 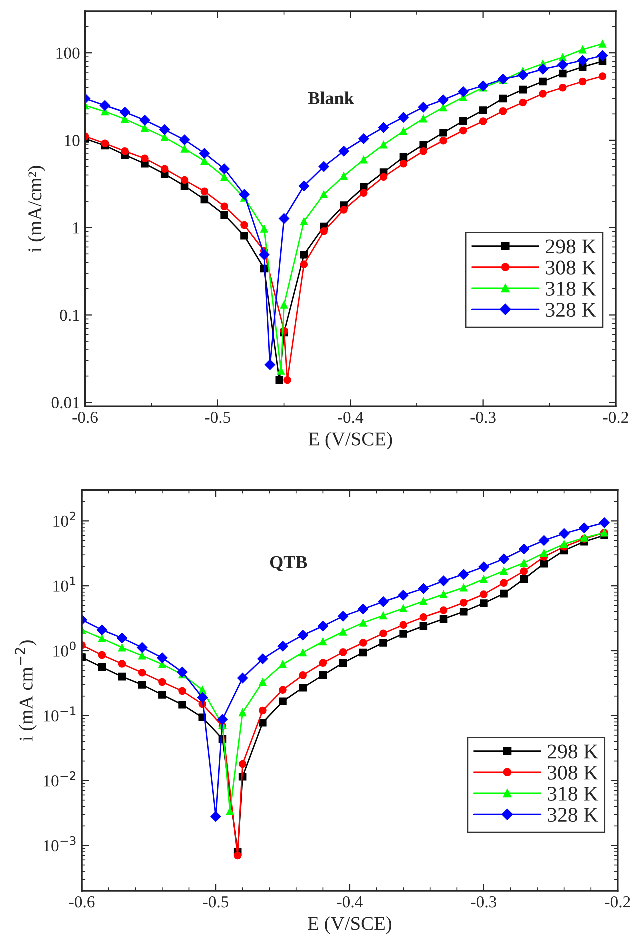 What do you see at coordinates (289, 564) in the screenshot?
I see `annotation: QTB` at bounding box center [289, 564].